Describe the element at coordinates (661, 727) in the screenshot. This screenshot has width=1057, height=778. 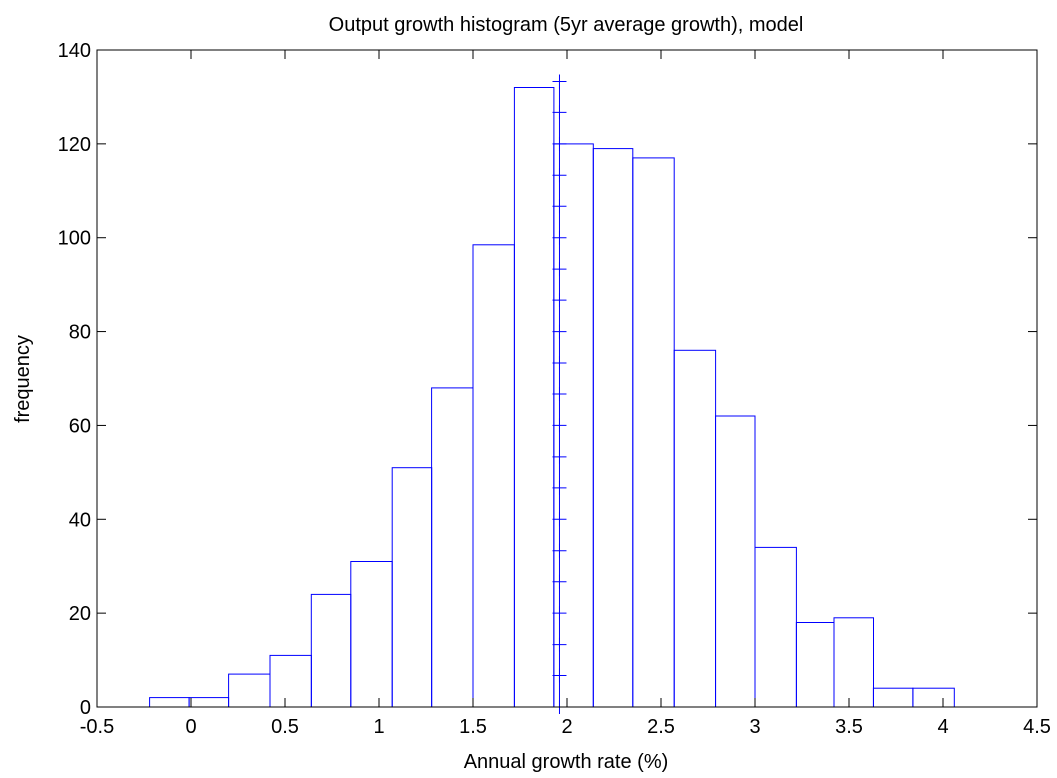
I see `x-tick-label-6: 2.5` at that location.